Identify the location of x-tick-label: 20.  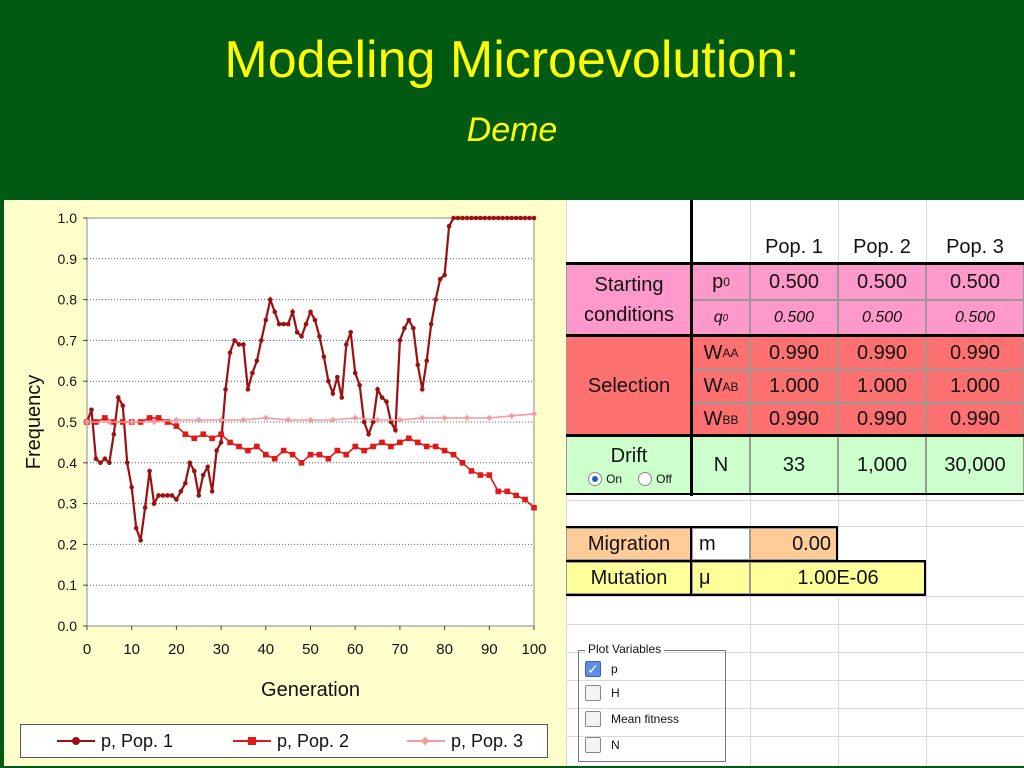
(176, 649).